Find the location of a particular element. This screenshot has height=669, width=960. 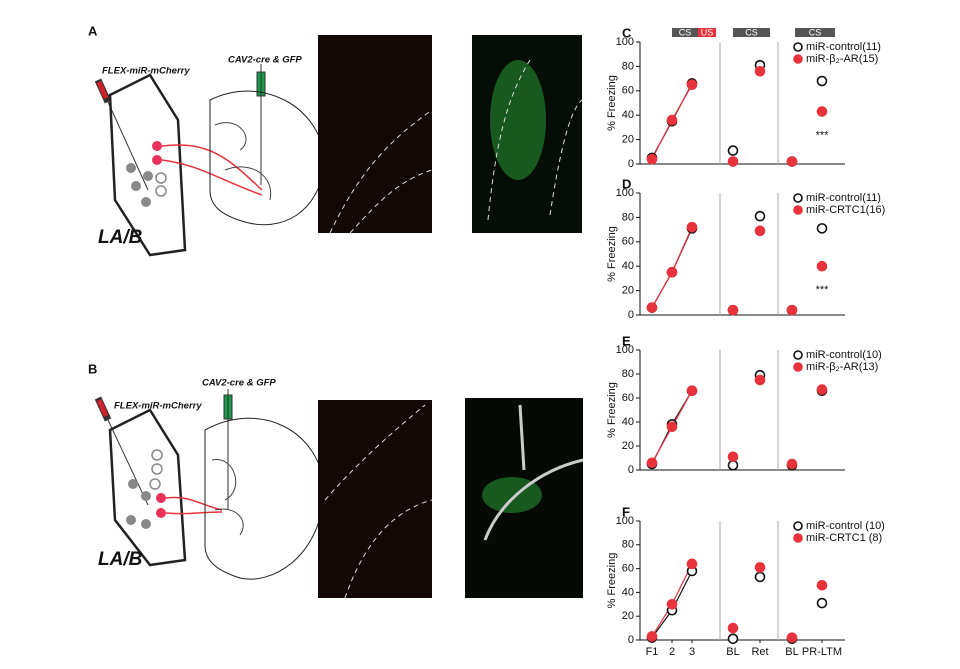

panel-letter: E is located at coordinates (626, 340).